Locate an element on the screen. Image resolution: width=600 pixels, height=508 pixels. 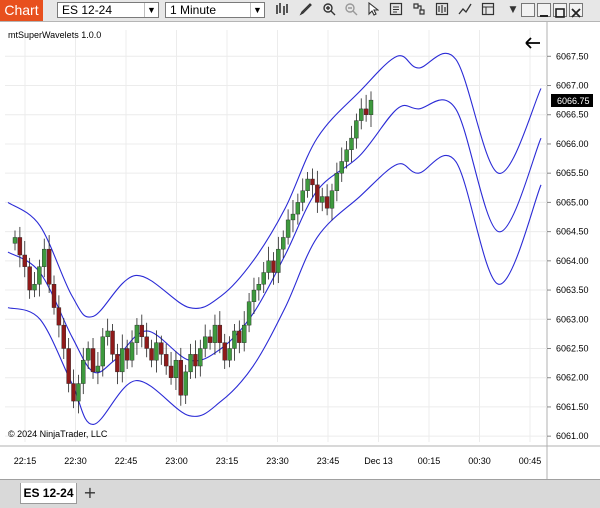
time-tick-label: 23:00 is located at coordinates (176, 461).